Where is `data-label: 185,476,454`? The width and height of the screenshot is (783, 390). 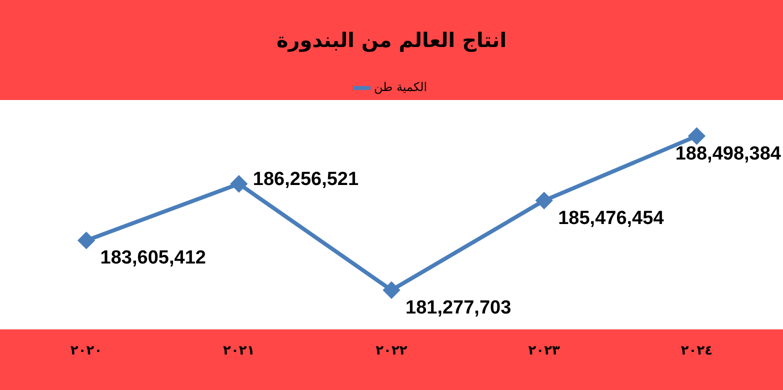
data-label: 185,476,454 is located at coordinates (611, 218).